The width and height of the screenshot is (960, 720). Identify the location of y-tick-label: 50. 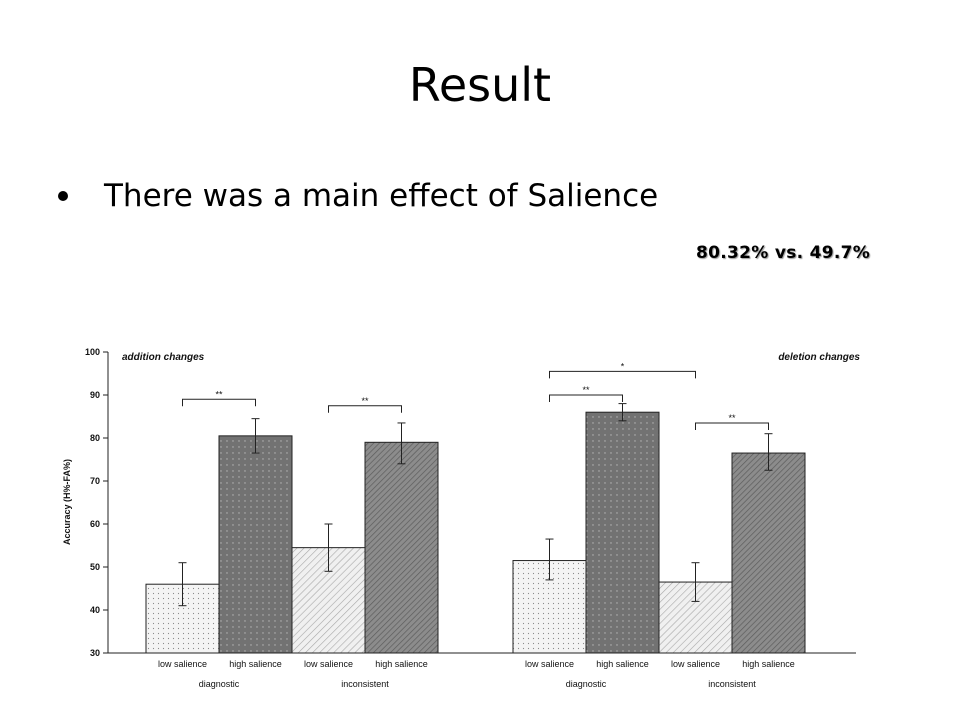
(95, 567).